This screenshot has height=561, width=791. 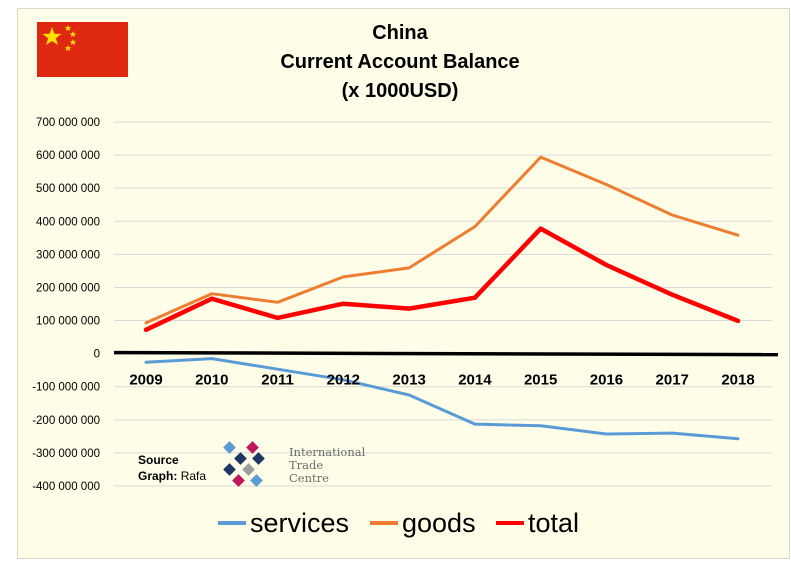 I want to click on x-tick-label: 2011, so click(x=277, y=380).